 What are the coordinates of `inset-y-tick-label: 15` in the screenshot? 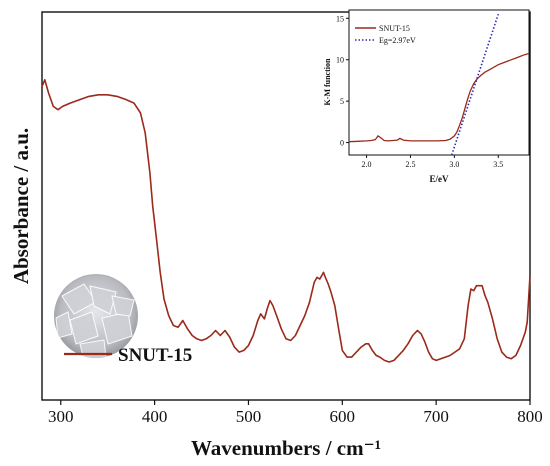 It's located at (340, 18).